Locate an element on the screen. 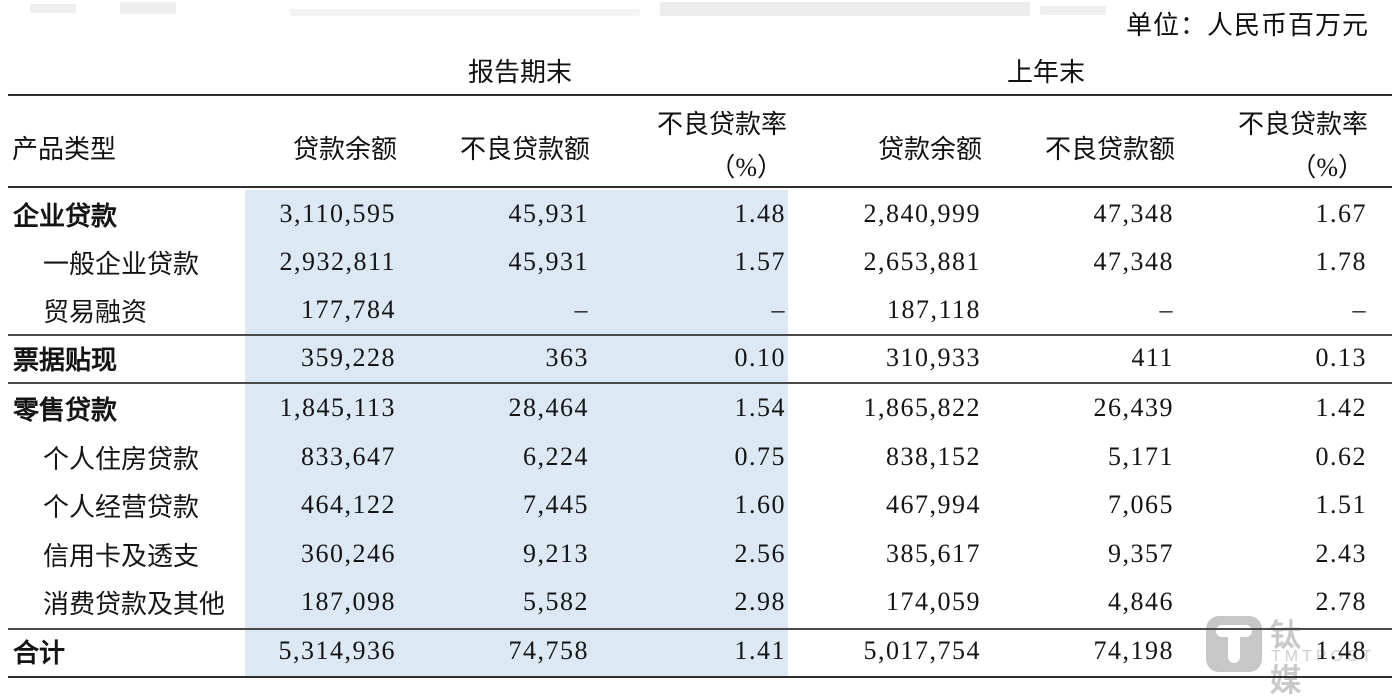  column-header-npl-ratio-period-line1: 不良贷款率 is located at coordinates (721, 124).